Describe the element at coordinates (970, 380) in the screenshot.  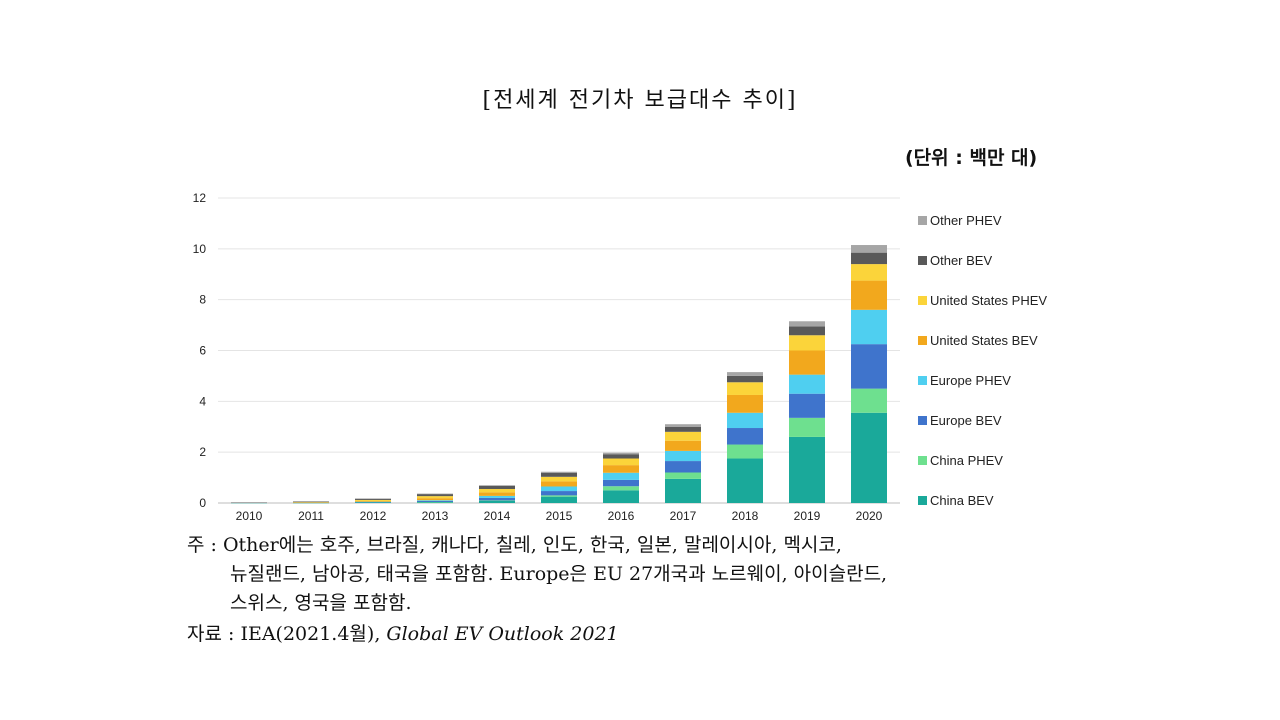
I see `legend-label: Europe PHEV` at that location.